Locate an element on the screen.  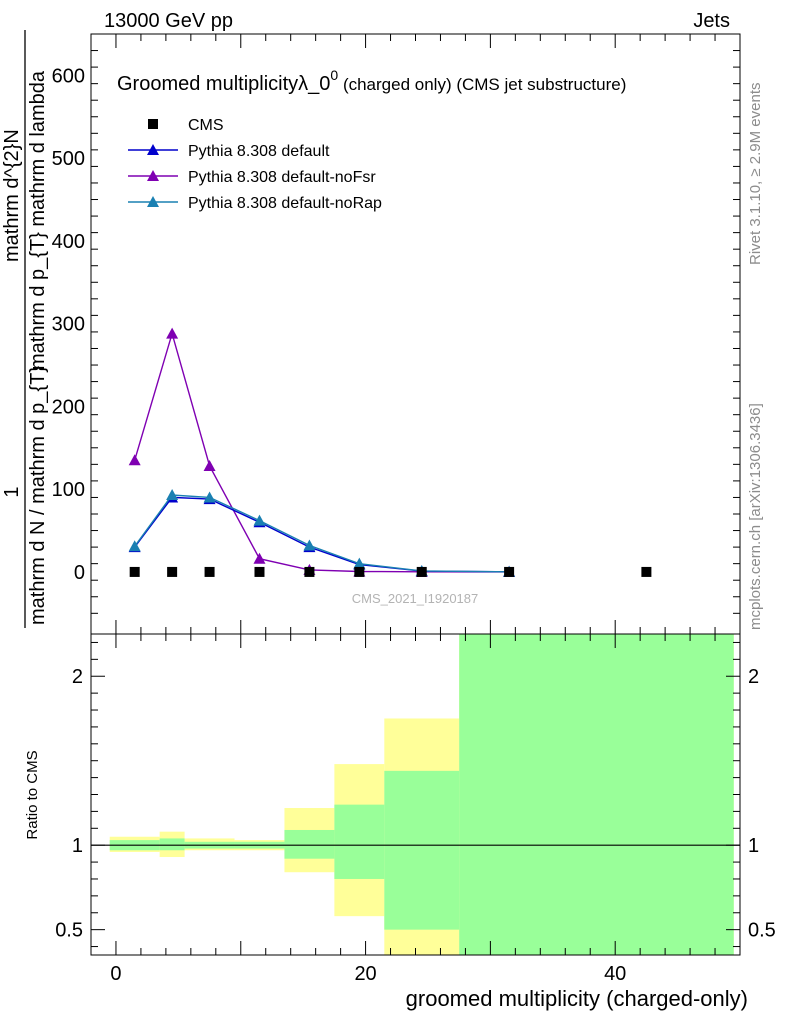
main-ytick-label: 500 is located at coordinates (68, 159).